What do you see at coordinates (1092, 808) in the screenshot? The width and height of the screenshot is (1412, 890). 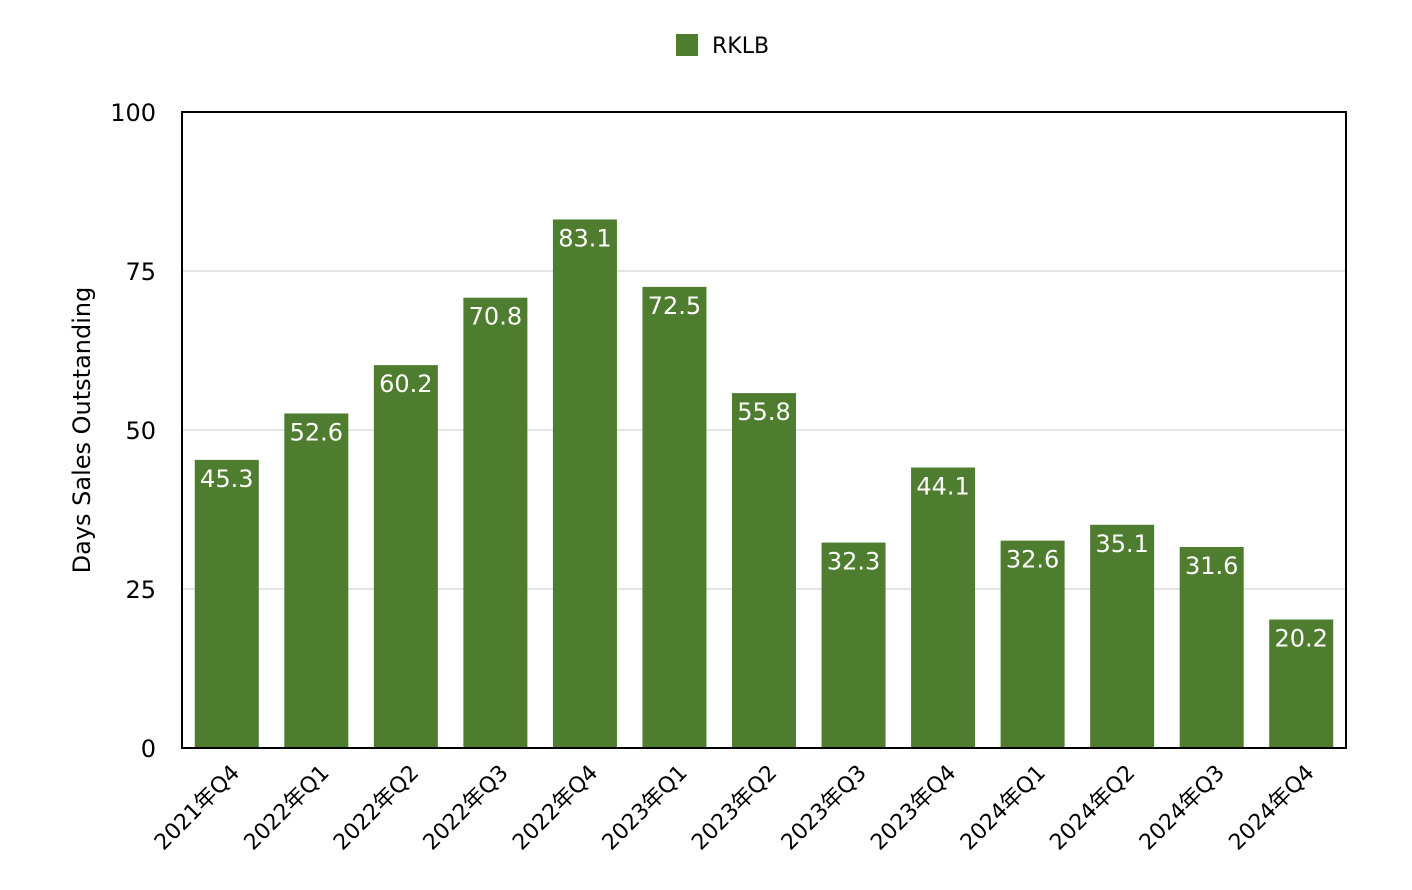 I see `x-tick-label: 2024年Q2` at bounding box center [1092, 808].